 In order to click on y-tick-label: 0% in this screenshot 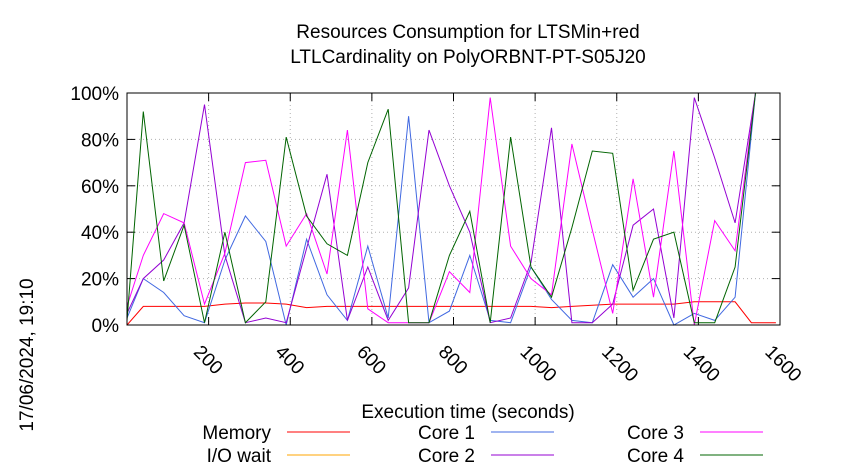, I will do `click(106, 326)`.